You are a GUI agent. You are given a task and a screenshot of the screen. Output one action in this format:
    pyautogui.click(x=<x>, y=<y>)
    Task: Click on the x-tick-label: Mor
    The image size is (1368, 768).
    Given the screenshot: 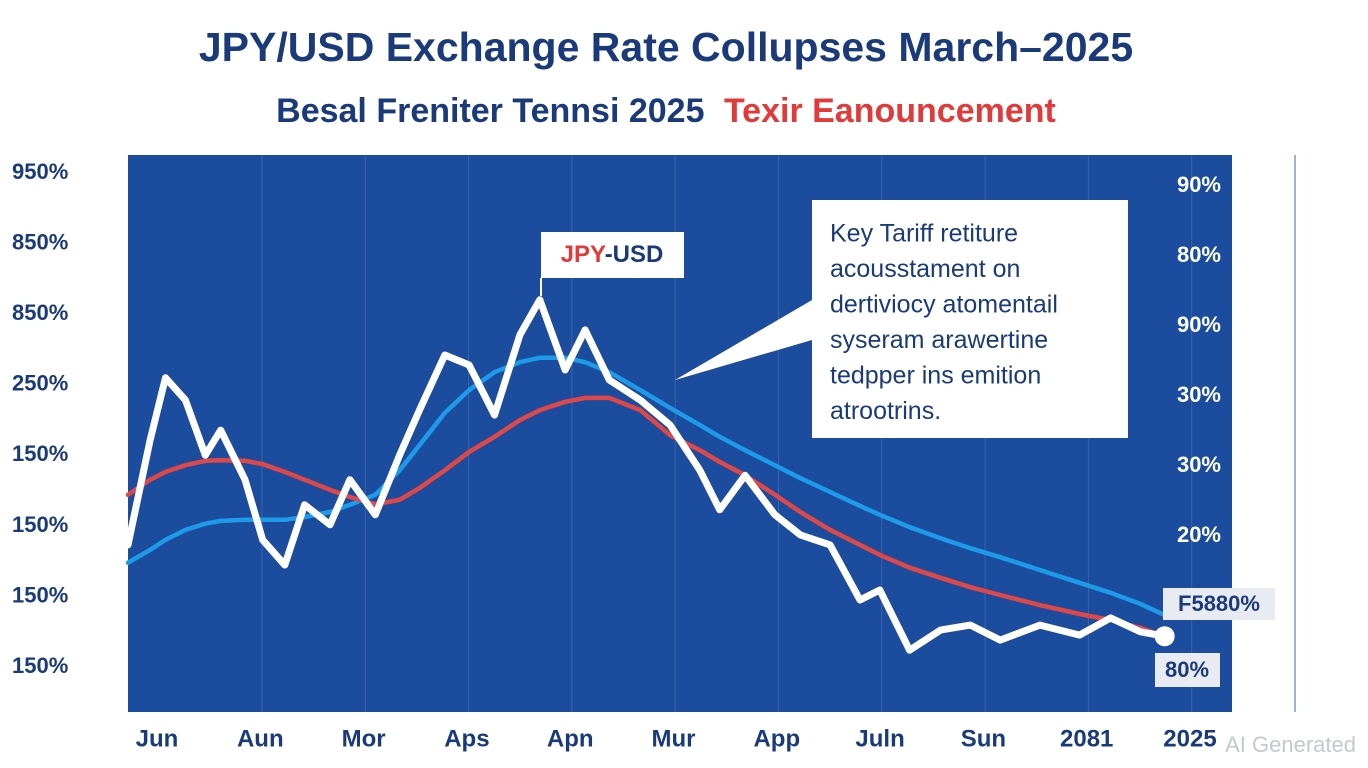 What is the action you would take?
    pyautogui.click(x=364, y=738)
    